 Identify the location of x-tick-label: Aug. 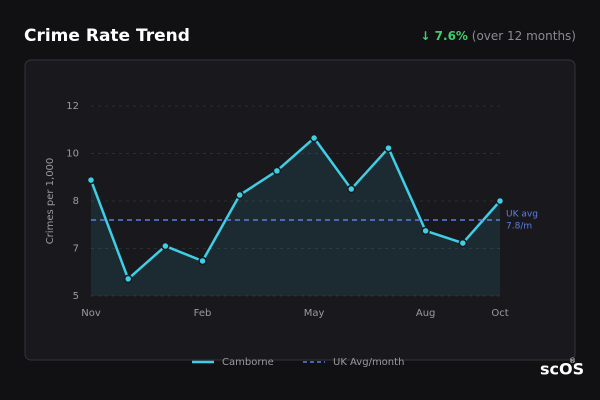
(426, 313).